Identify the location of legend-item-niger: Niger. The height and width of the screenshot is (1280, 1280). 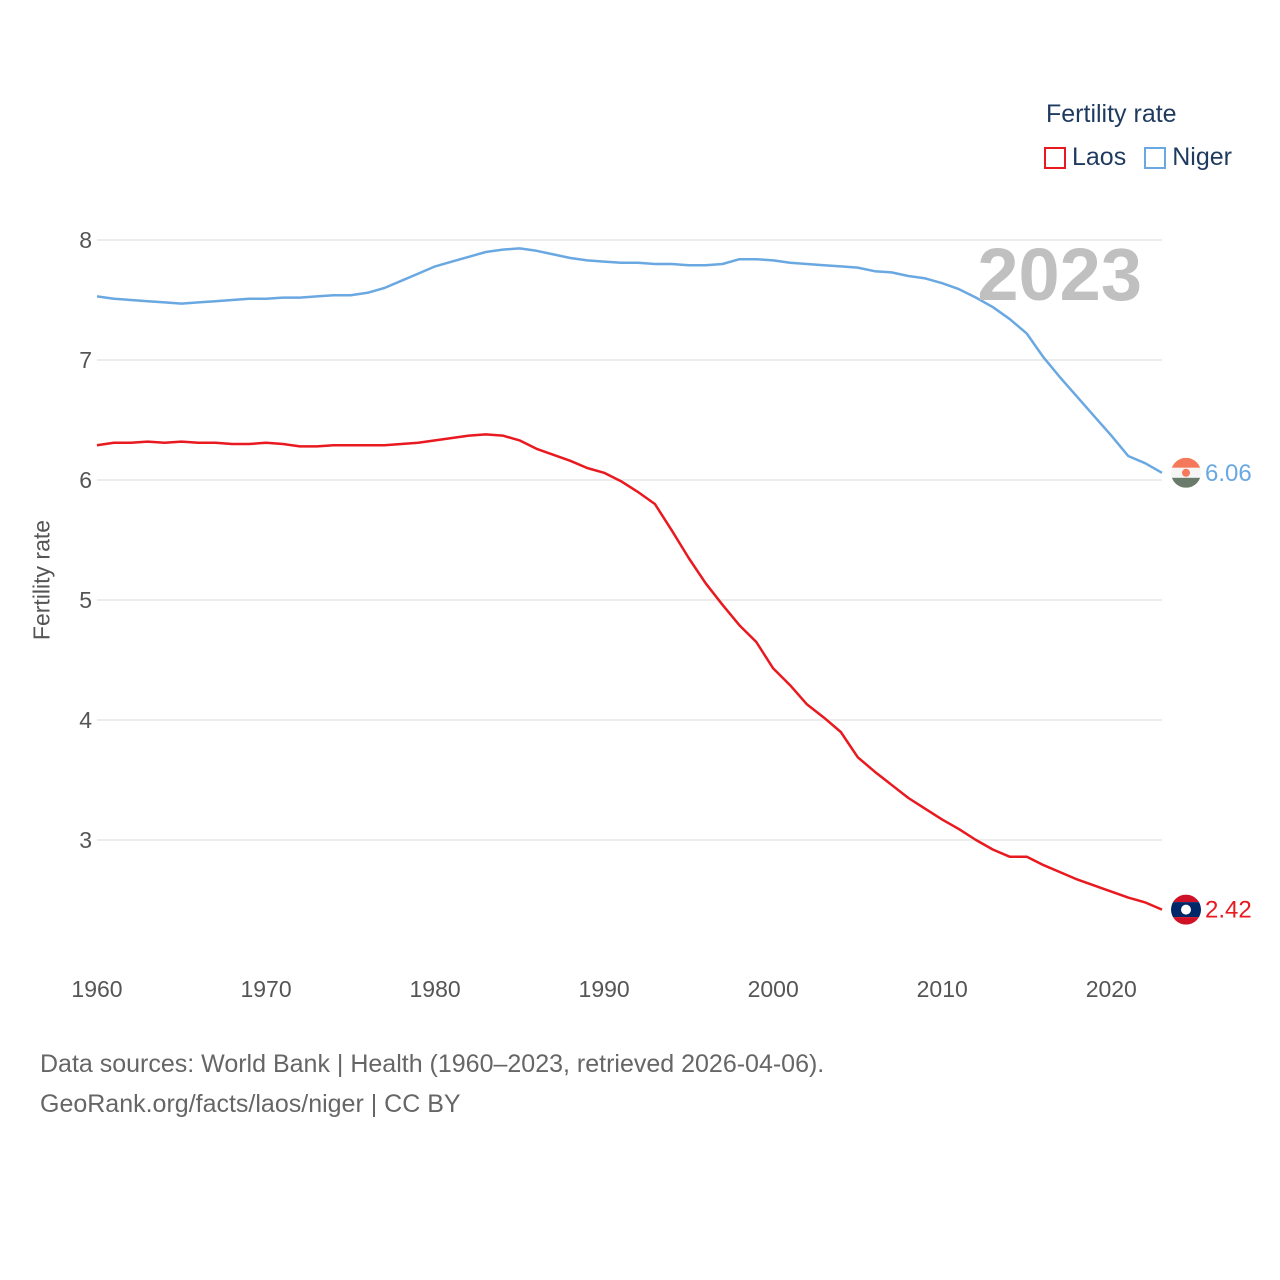
(1188, 157).